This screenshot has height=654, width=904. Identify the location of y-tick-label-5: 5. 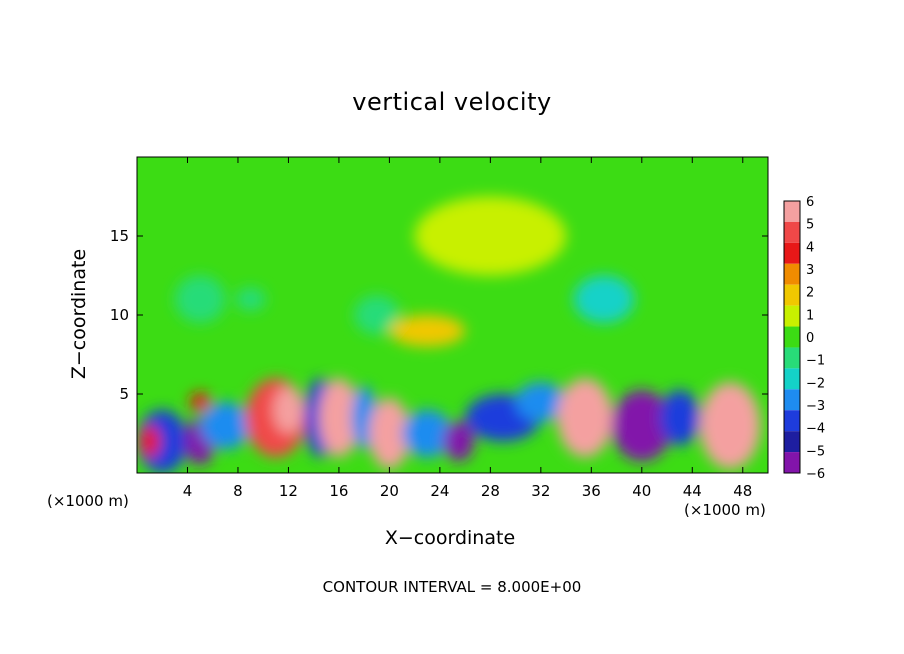
(124, 394).